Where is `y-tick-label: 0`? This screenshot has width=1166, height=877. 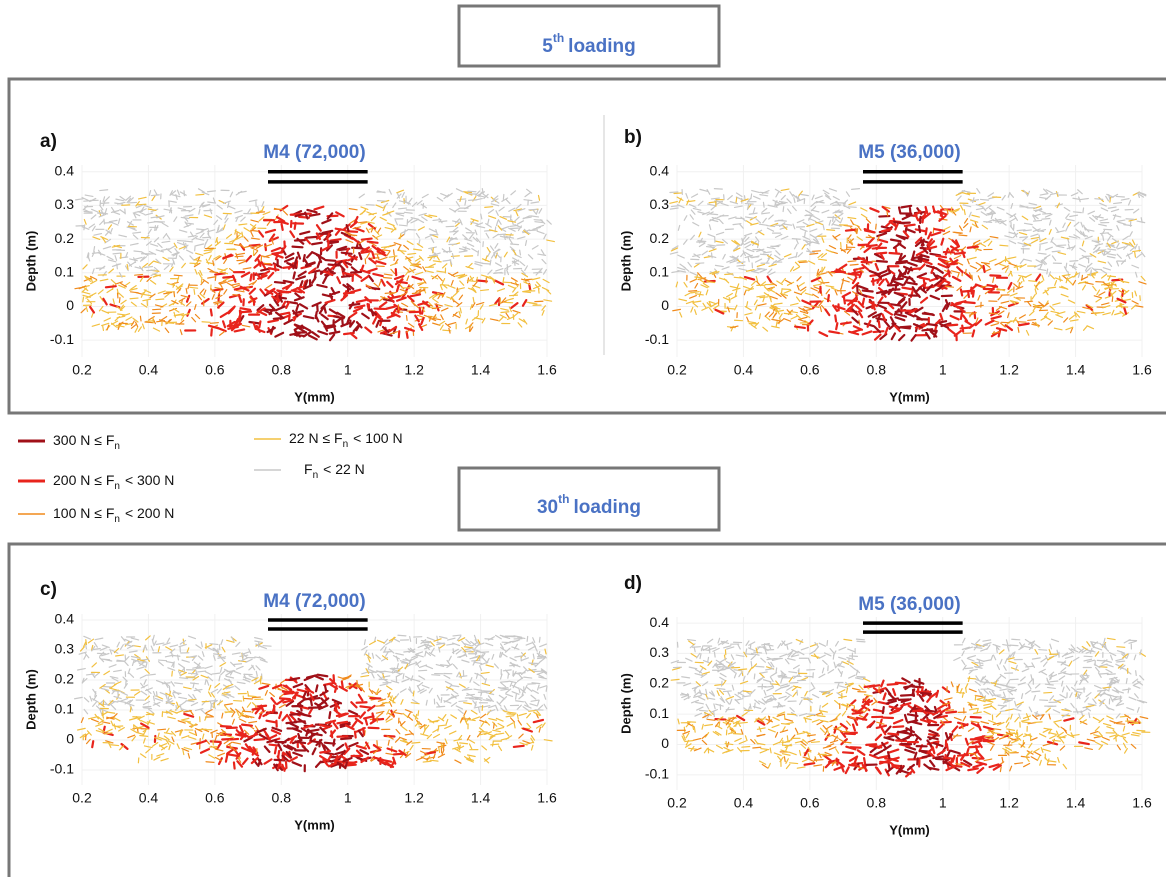 y-tick-label: 0 is located at coordinates (70, 739).